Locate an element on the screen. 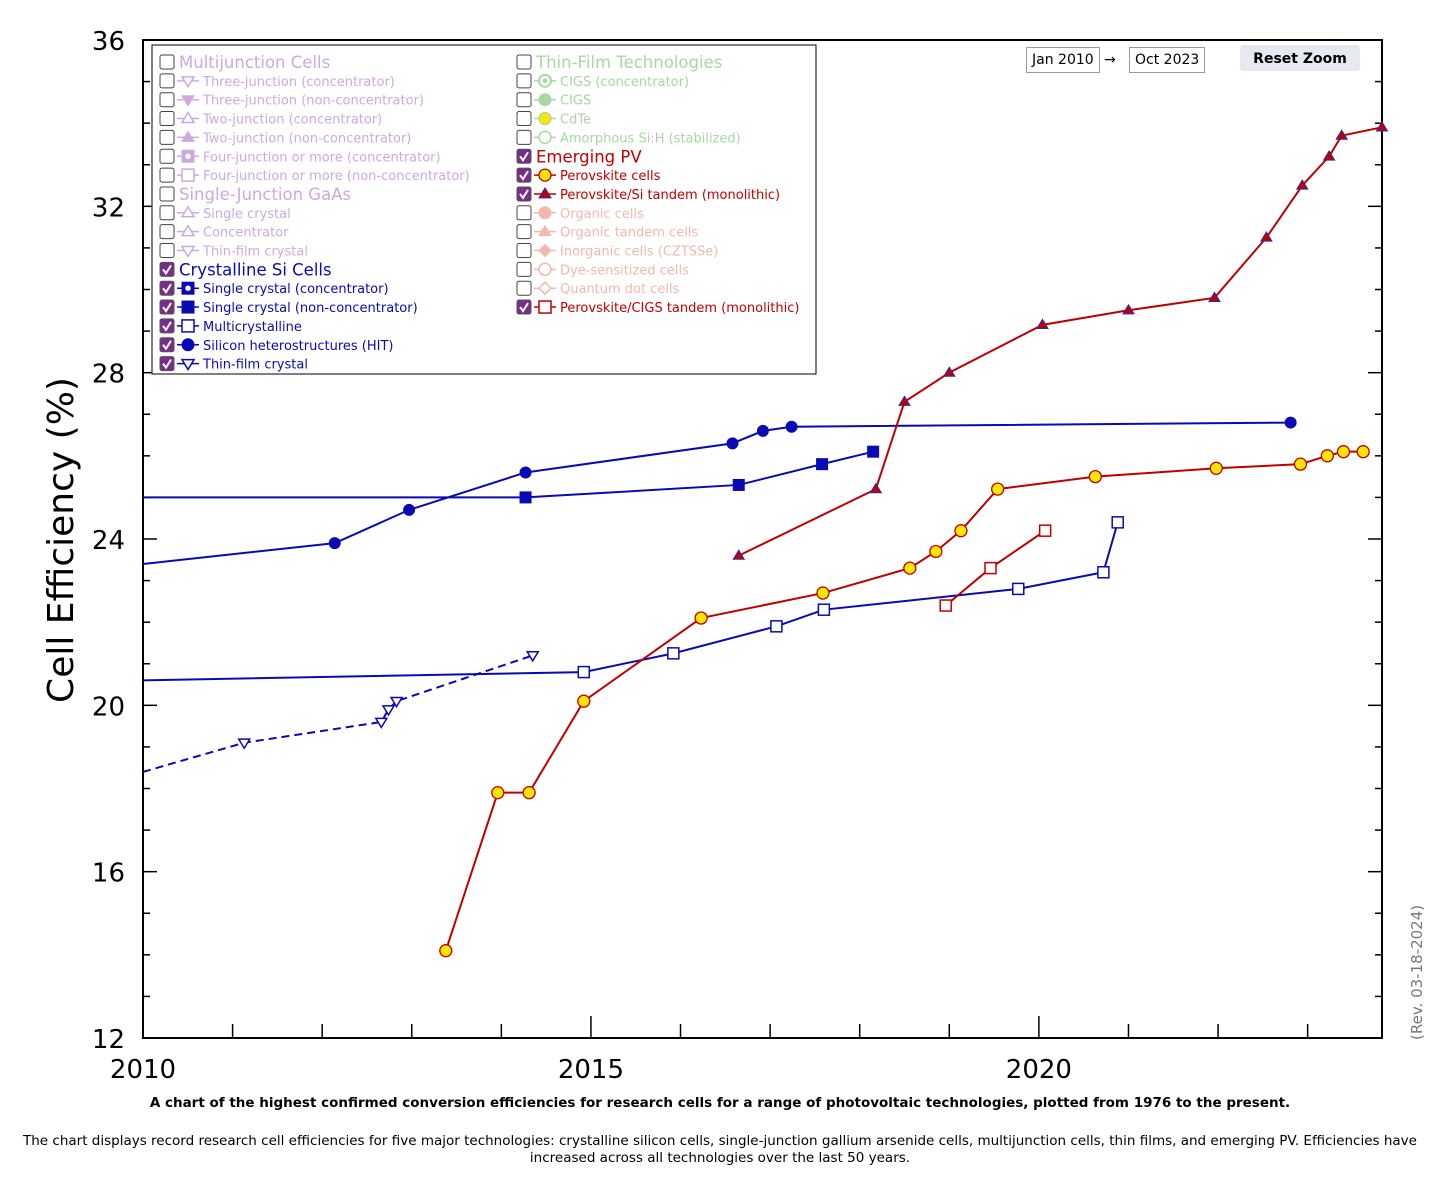  legend-item: CIGS (concentrator) is located at coordinates (602, 81).